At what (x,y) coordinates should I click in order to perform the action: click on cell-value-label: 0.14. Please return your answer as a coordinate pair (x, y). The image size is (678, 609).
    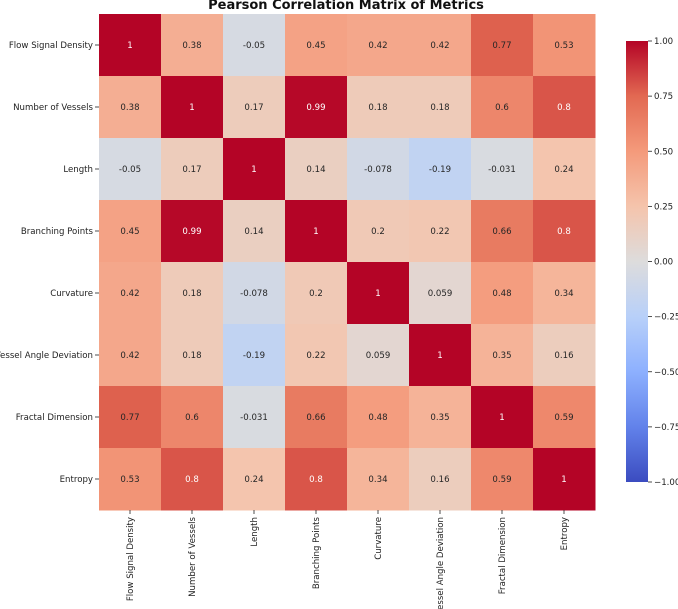
    Looking at the image, I should click on (315, 170).